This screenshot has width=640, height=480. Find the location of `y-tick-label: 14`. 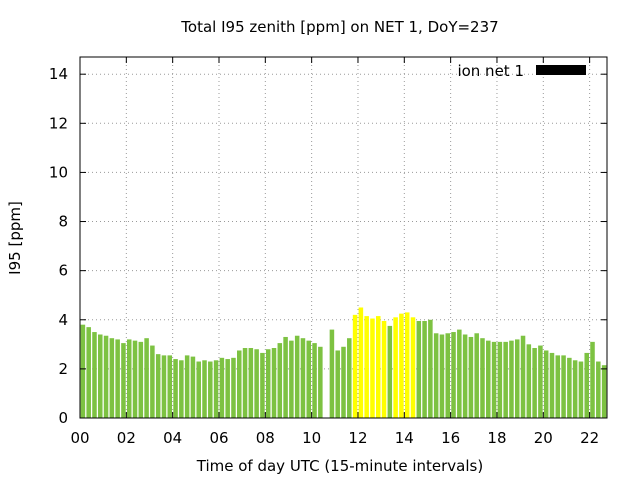

y-tick-label: 14 is located at coordinates (58, 74).